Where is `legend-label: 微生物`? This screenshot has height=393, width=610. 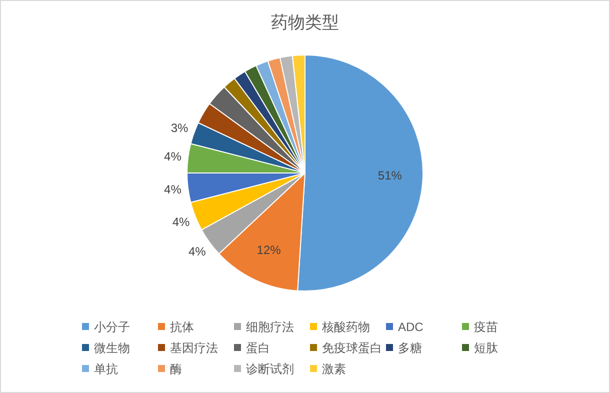
legend-label: 微生物 is located at coordinates (112, 348).